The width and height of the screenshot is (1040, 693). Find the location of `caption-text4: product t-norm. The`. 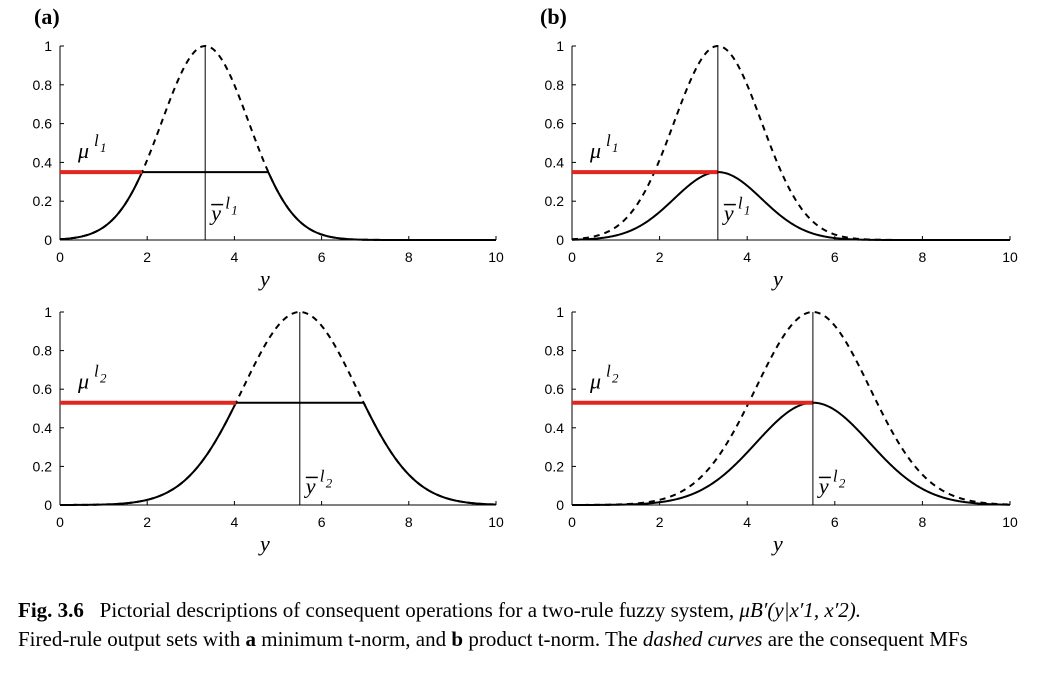

caption-text4: product t-norm. The is located at coordinates (553, 639).